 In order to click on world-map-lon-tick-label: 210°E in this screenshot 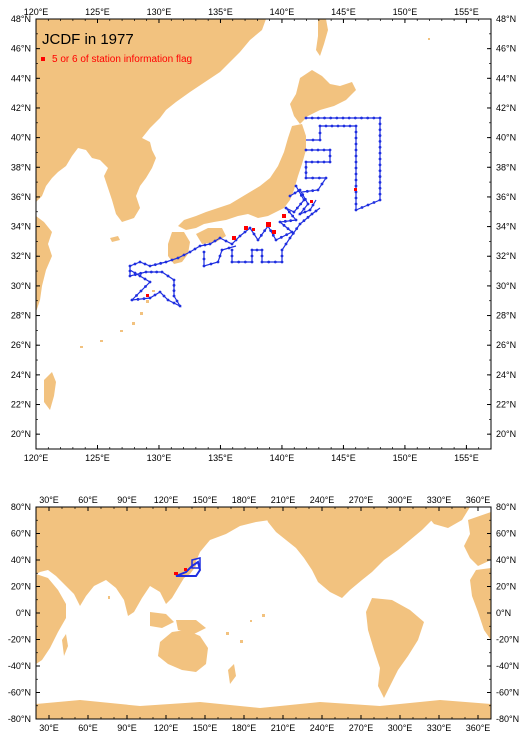, I will do `click(283, 500)`.